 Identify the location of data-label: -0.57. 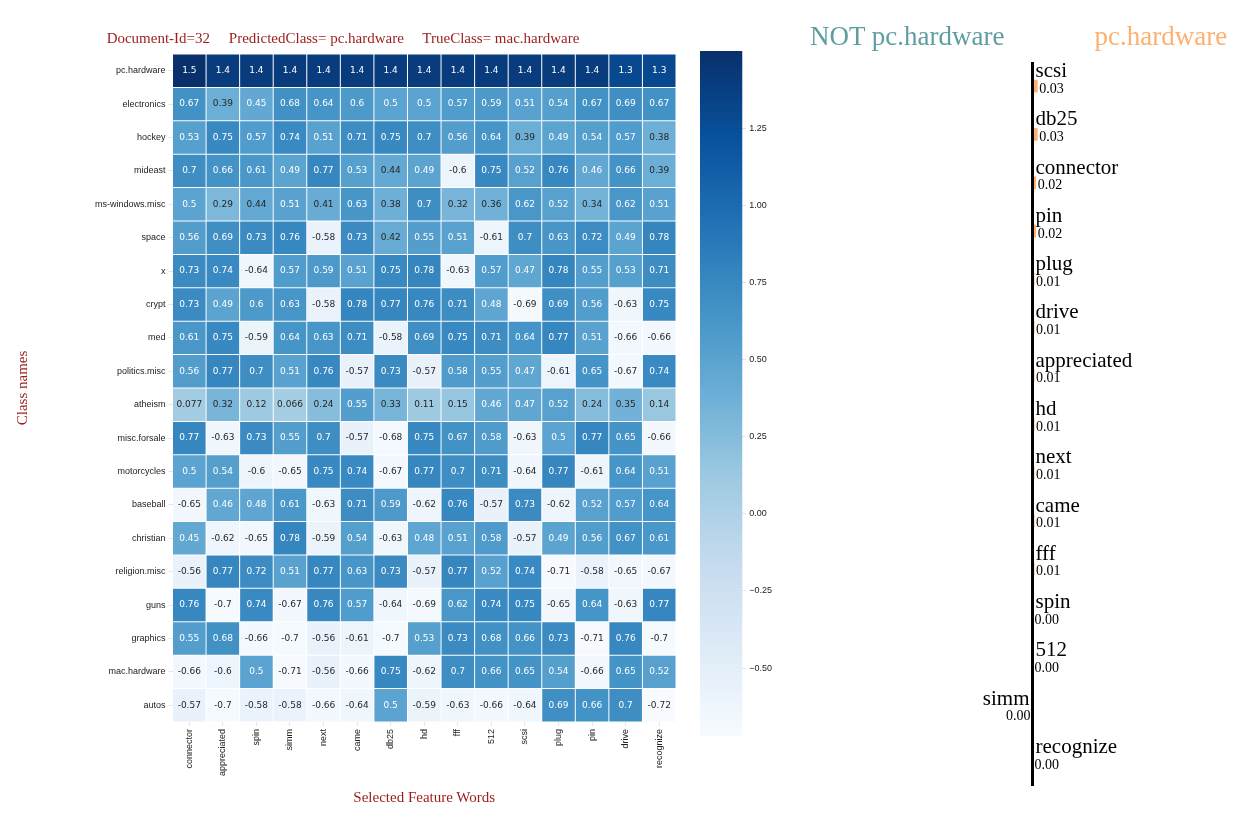
(189, 704).